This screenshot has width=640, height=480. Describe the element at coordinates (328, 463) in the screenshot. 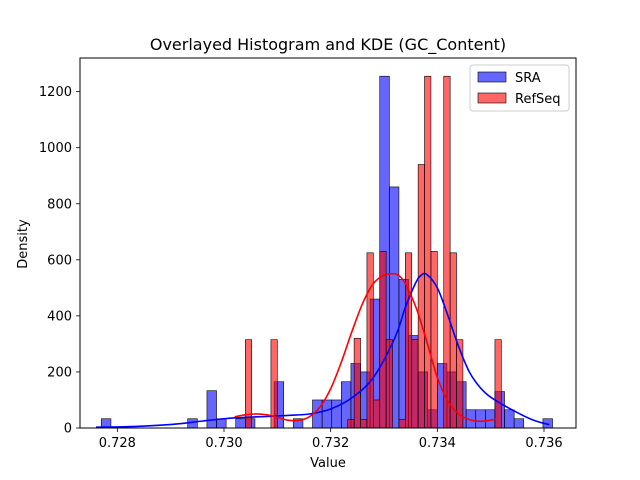

I see `x-axis-title: Value` at that location.